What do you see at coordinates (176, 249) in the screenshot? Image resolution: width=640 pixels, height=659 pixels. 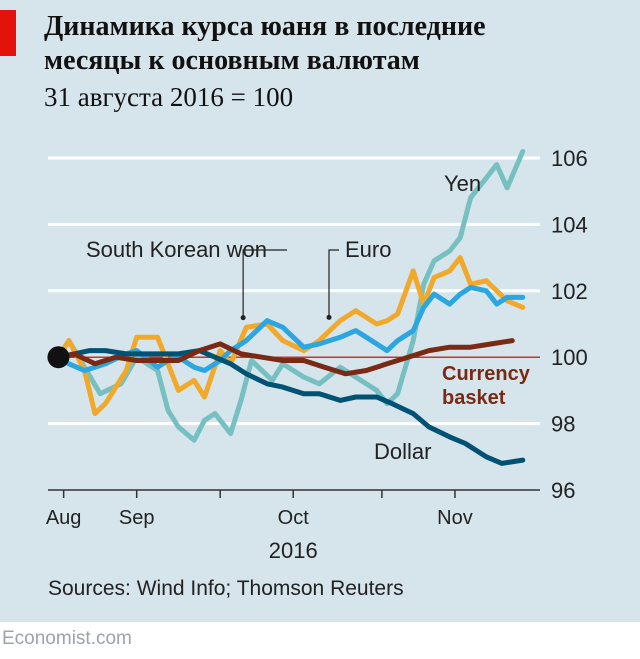 I see `series-label-south-korean-won: South Korean won` at bounding box center [176, 249].